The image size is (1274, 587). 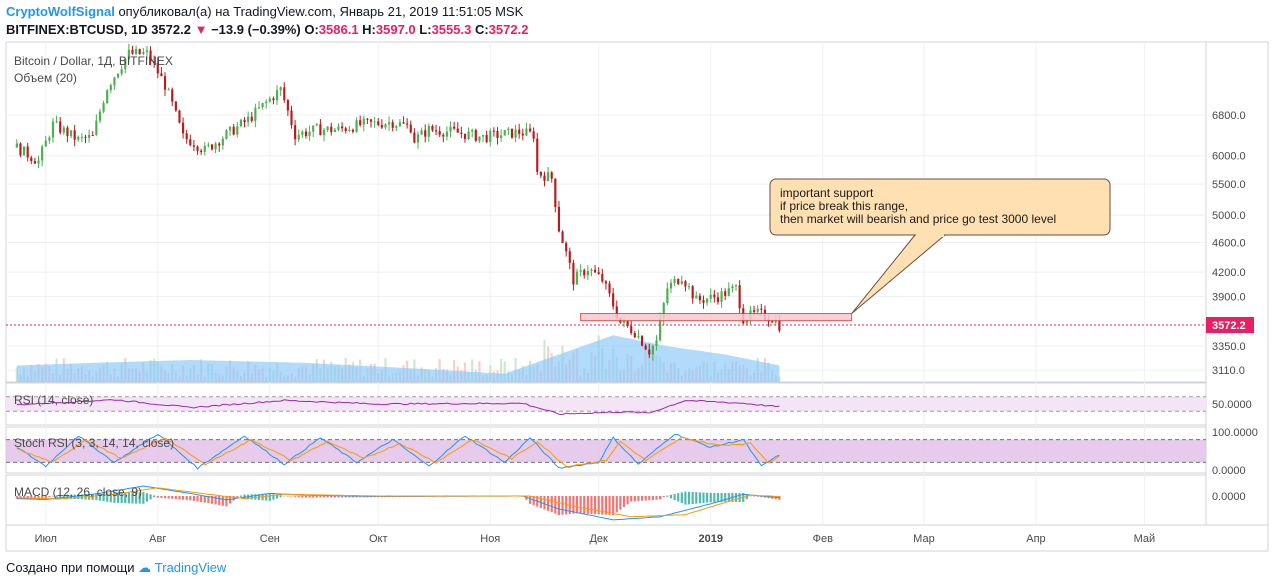 What do you see at coordinates (637, 538) in the screenshot?
I see `time-axis` at bounding box center [637, 538].